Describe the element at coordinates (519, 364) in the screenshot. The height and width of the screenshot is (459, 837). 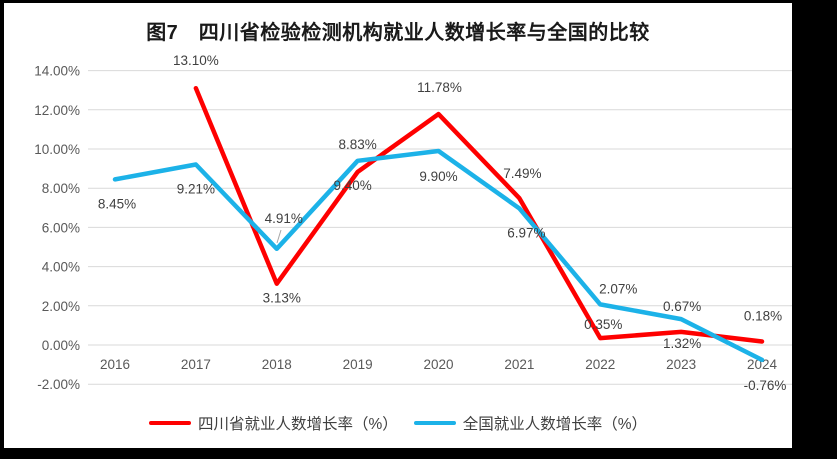
I see `x-tick-label: 2021` at that location.